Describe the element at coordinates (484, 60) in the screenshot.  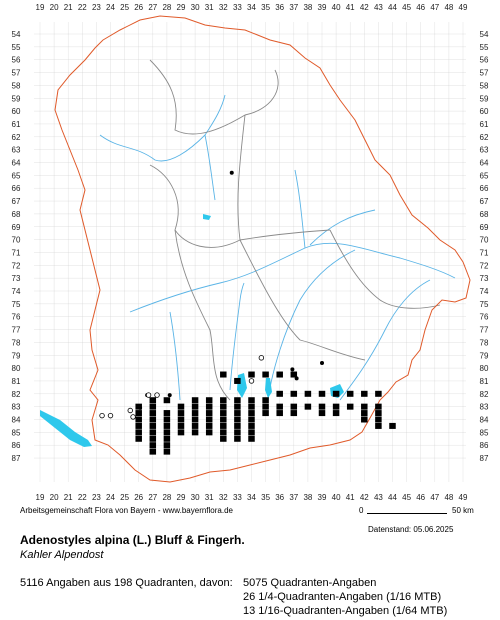
I see `y-tick-right: 56` at that location.